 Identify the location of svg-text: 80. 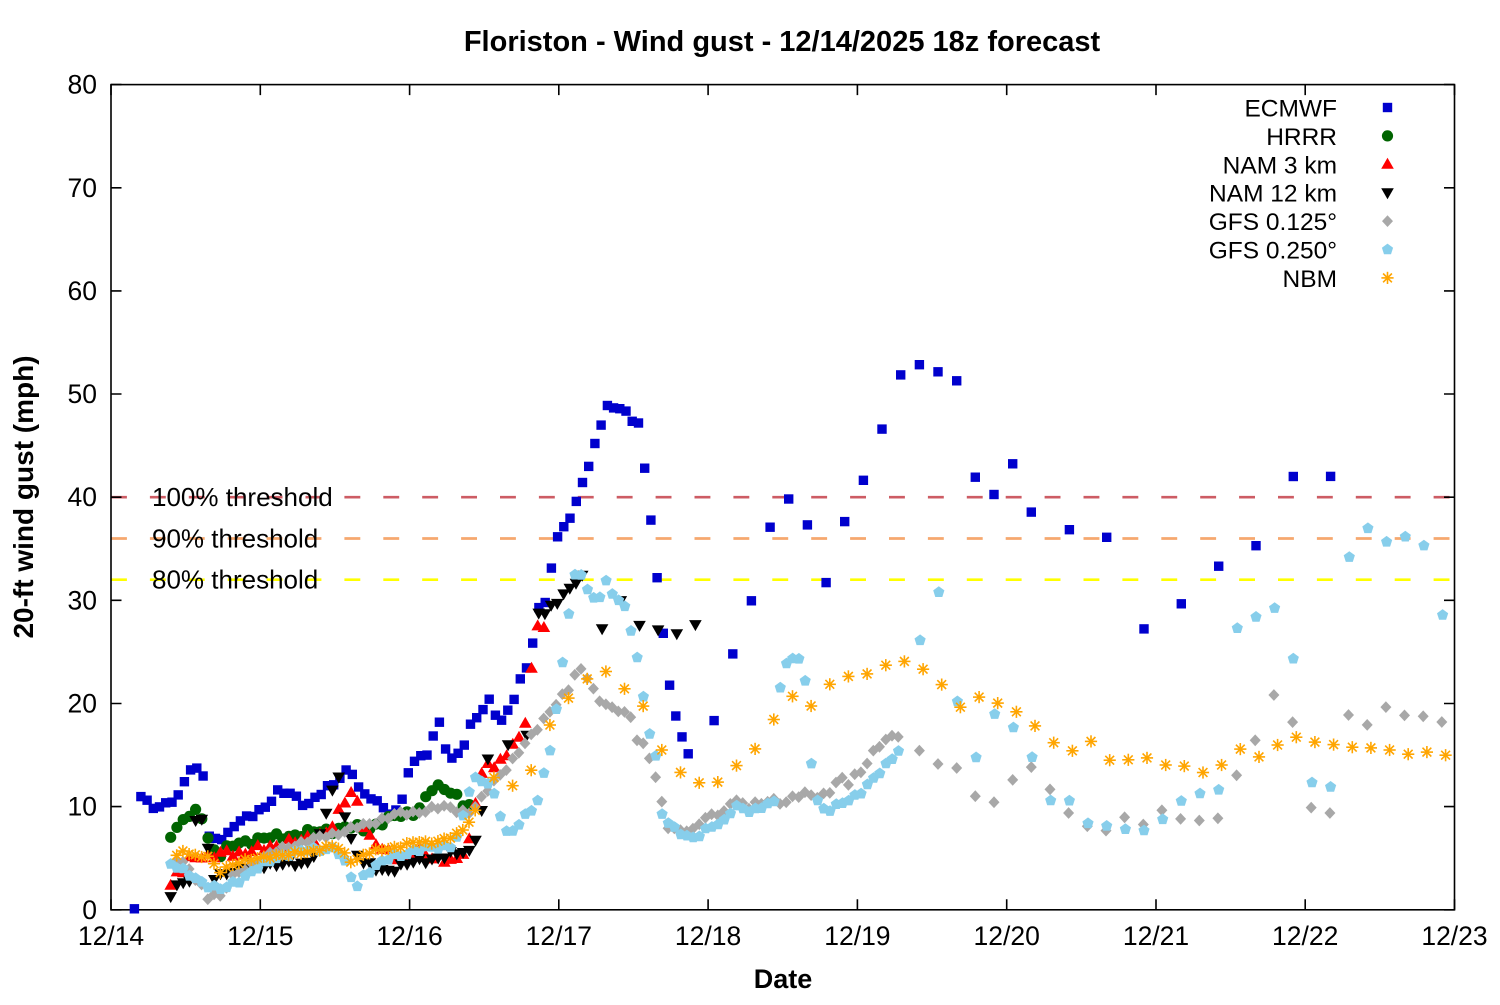
(82, 85).